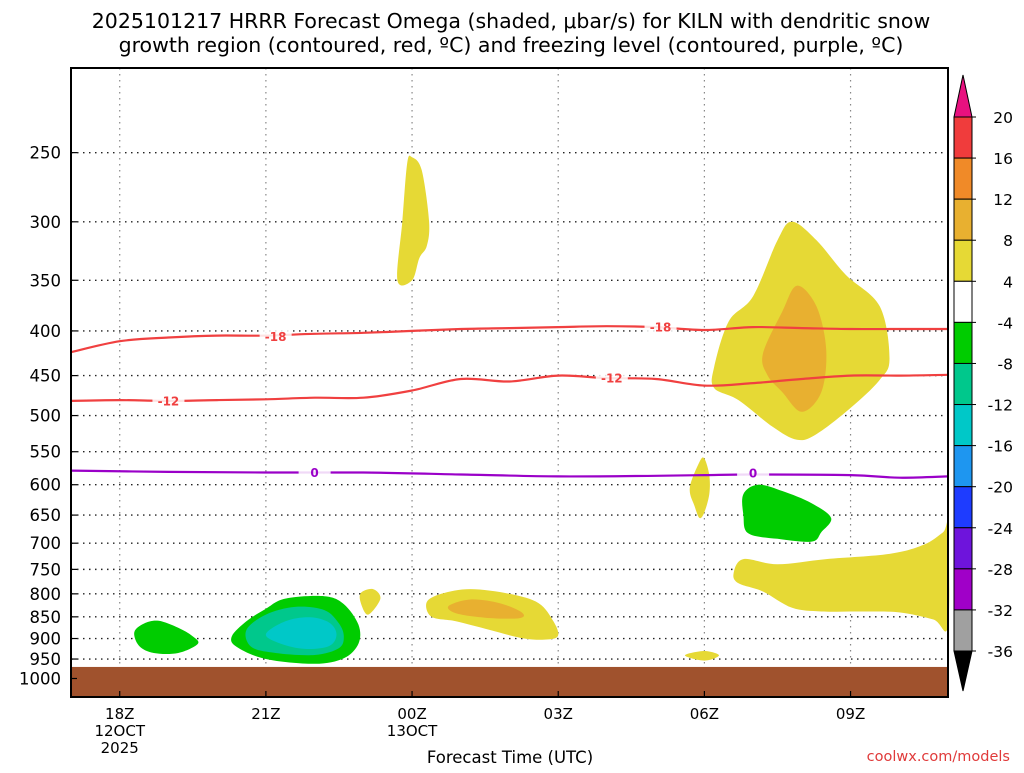  Describe the element at coordinates (46, 222) in the screenshot. I see `y-tick-label-300: 300` at that location.